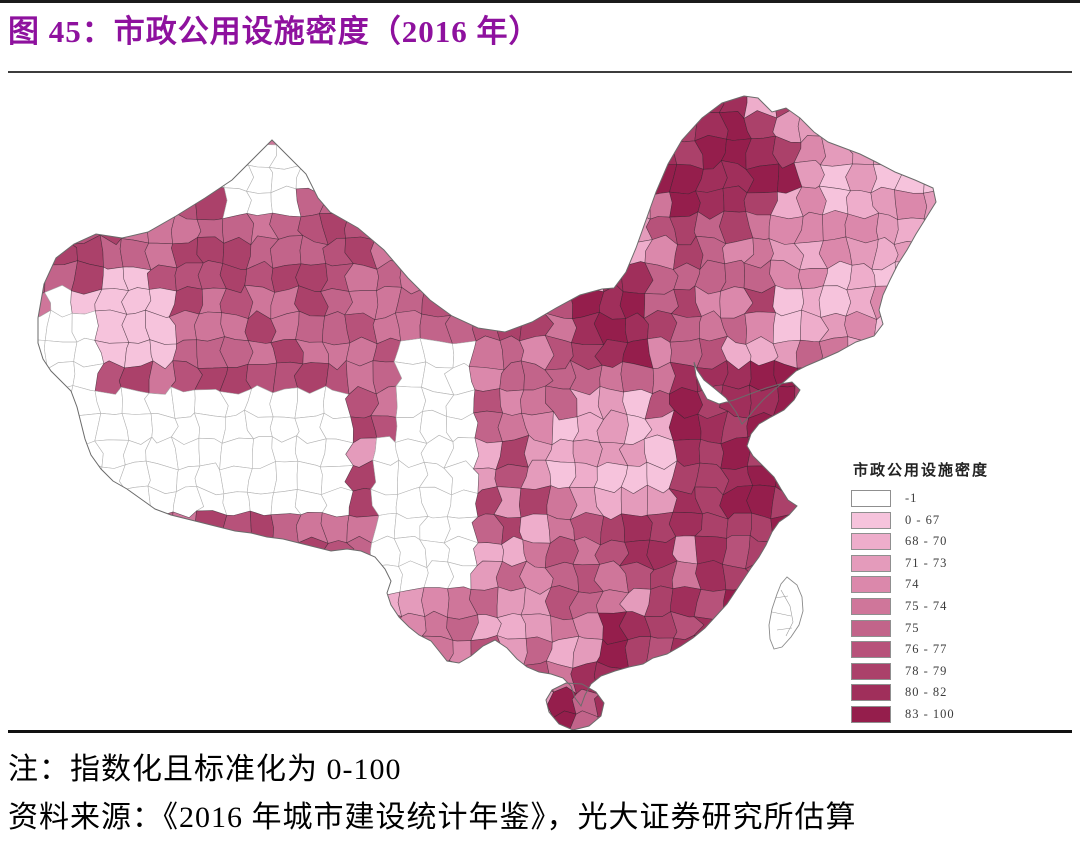  What do you see at coordinates (938, 693) in the screenshot?
I see `legend-item: 80 - 82` at bounding box center [938, 693].